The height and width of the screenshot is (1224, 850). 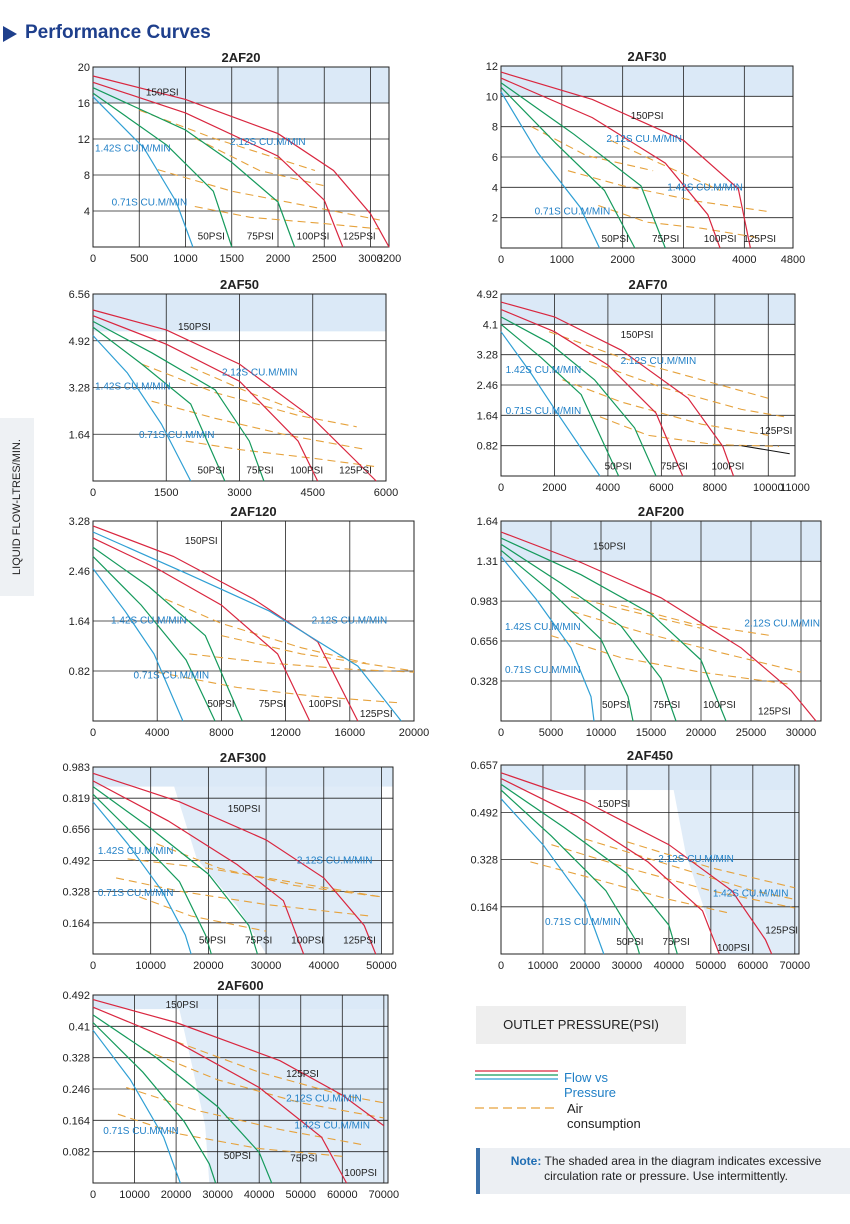 What do you see at coordinates (243, 757) in the screenshot?
I see `chart-title: 2AF300` at bounding box center [243, 757].